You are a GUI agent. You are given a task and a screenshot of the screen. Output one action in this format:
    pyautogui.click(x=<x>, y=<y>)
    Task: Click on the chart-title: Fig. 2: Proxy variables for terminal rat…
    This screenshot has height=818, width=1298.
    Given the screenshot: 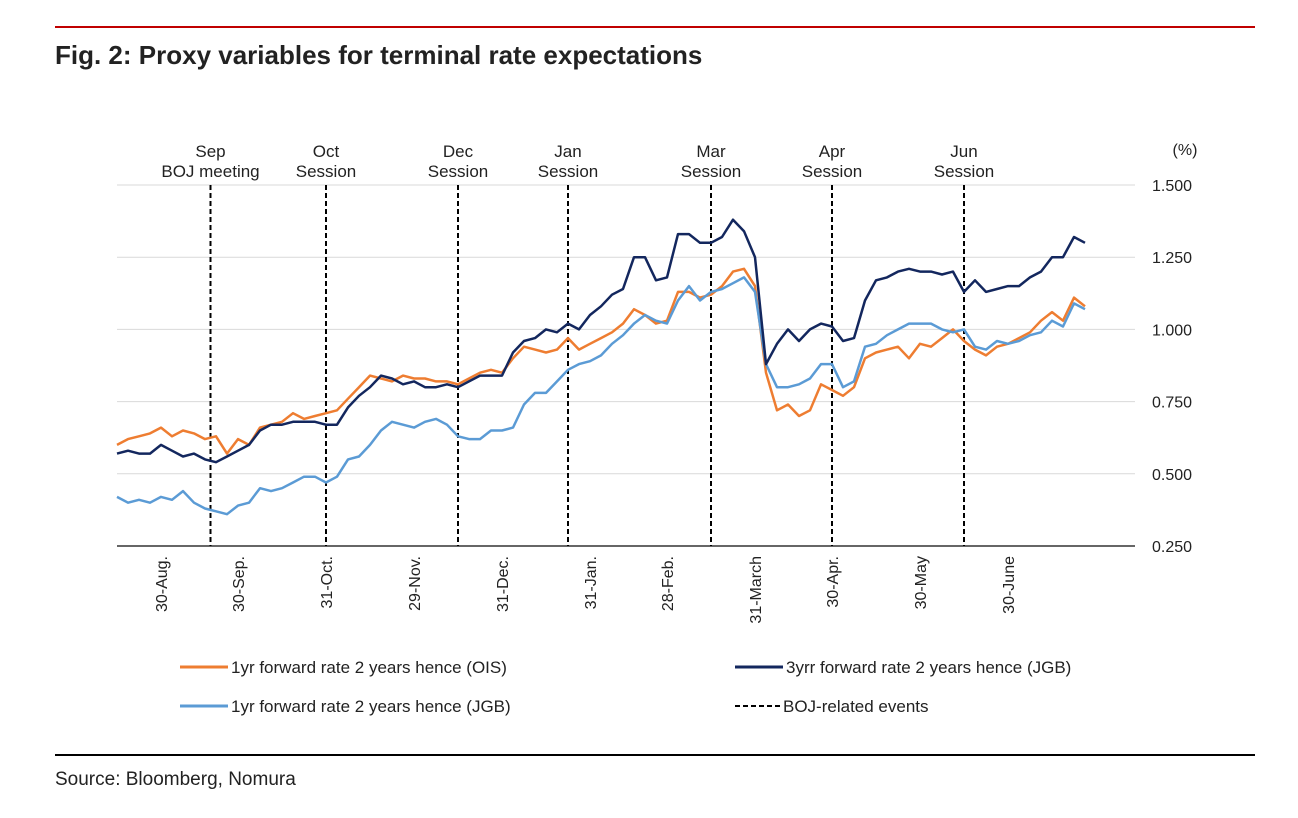 What is the action you would take?
    pyautogui.click(x=378, y=55)
    